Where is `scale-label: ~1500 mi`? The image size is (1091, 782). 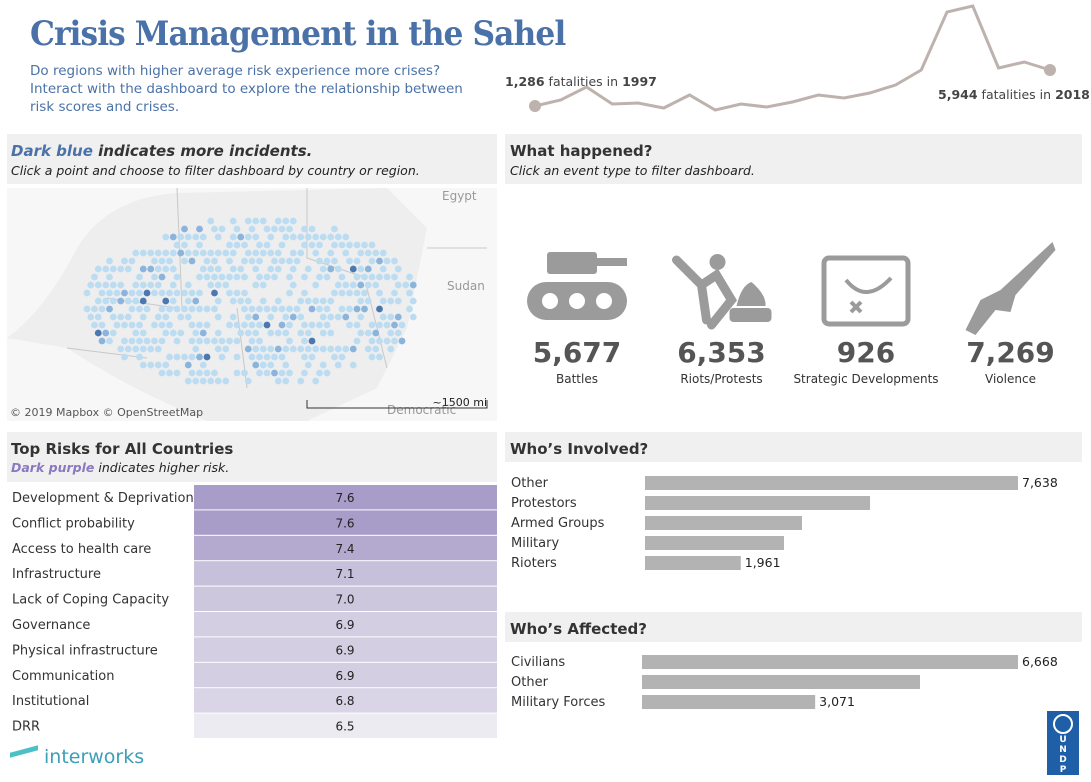
scale-label: ~1500 mi is located at coordinates (460, 402).